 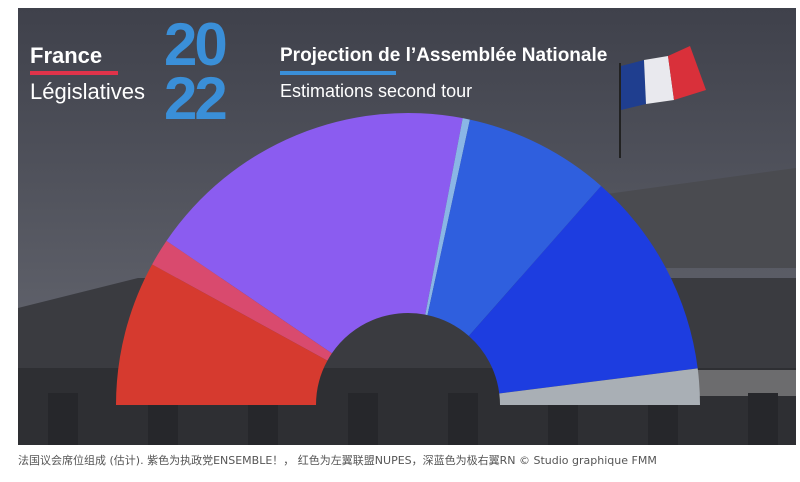 I want to click on brand-year: 20 22, so click(x=196, y=71).